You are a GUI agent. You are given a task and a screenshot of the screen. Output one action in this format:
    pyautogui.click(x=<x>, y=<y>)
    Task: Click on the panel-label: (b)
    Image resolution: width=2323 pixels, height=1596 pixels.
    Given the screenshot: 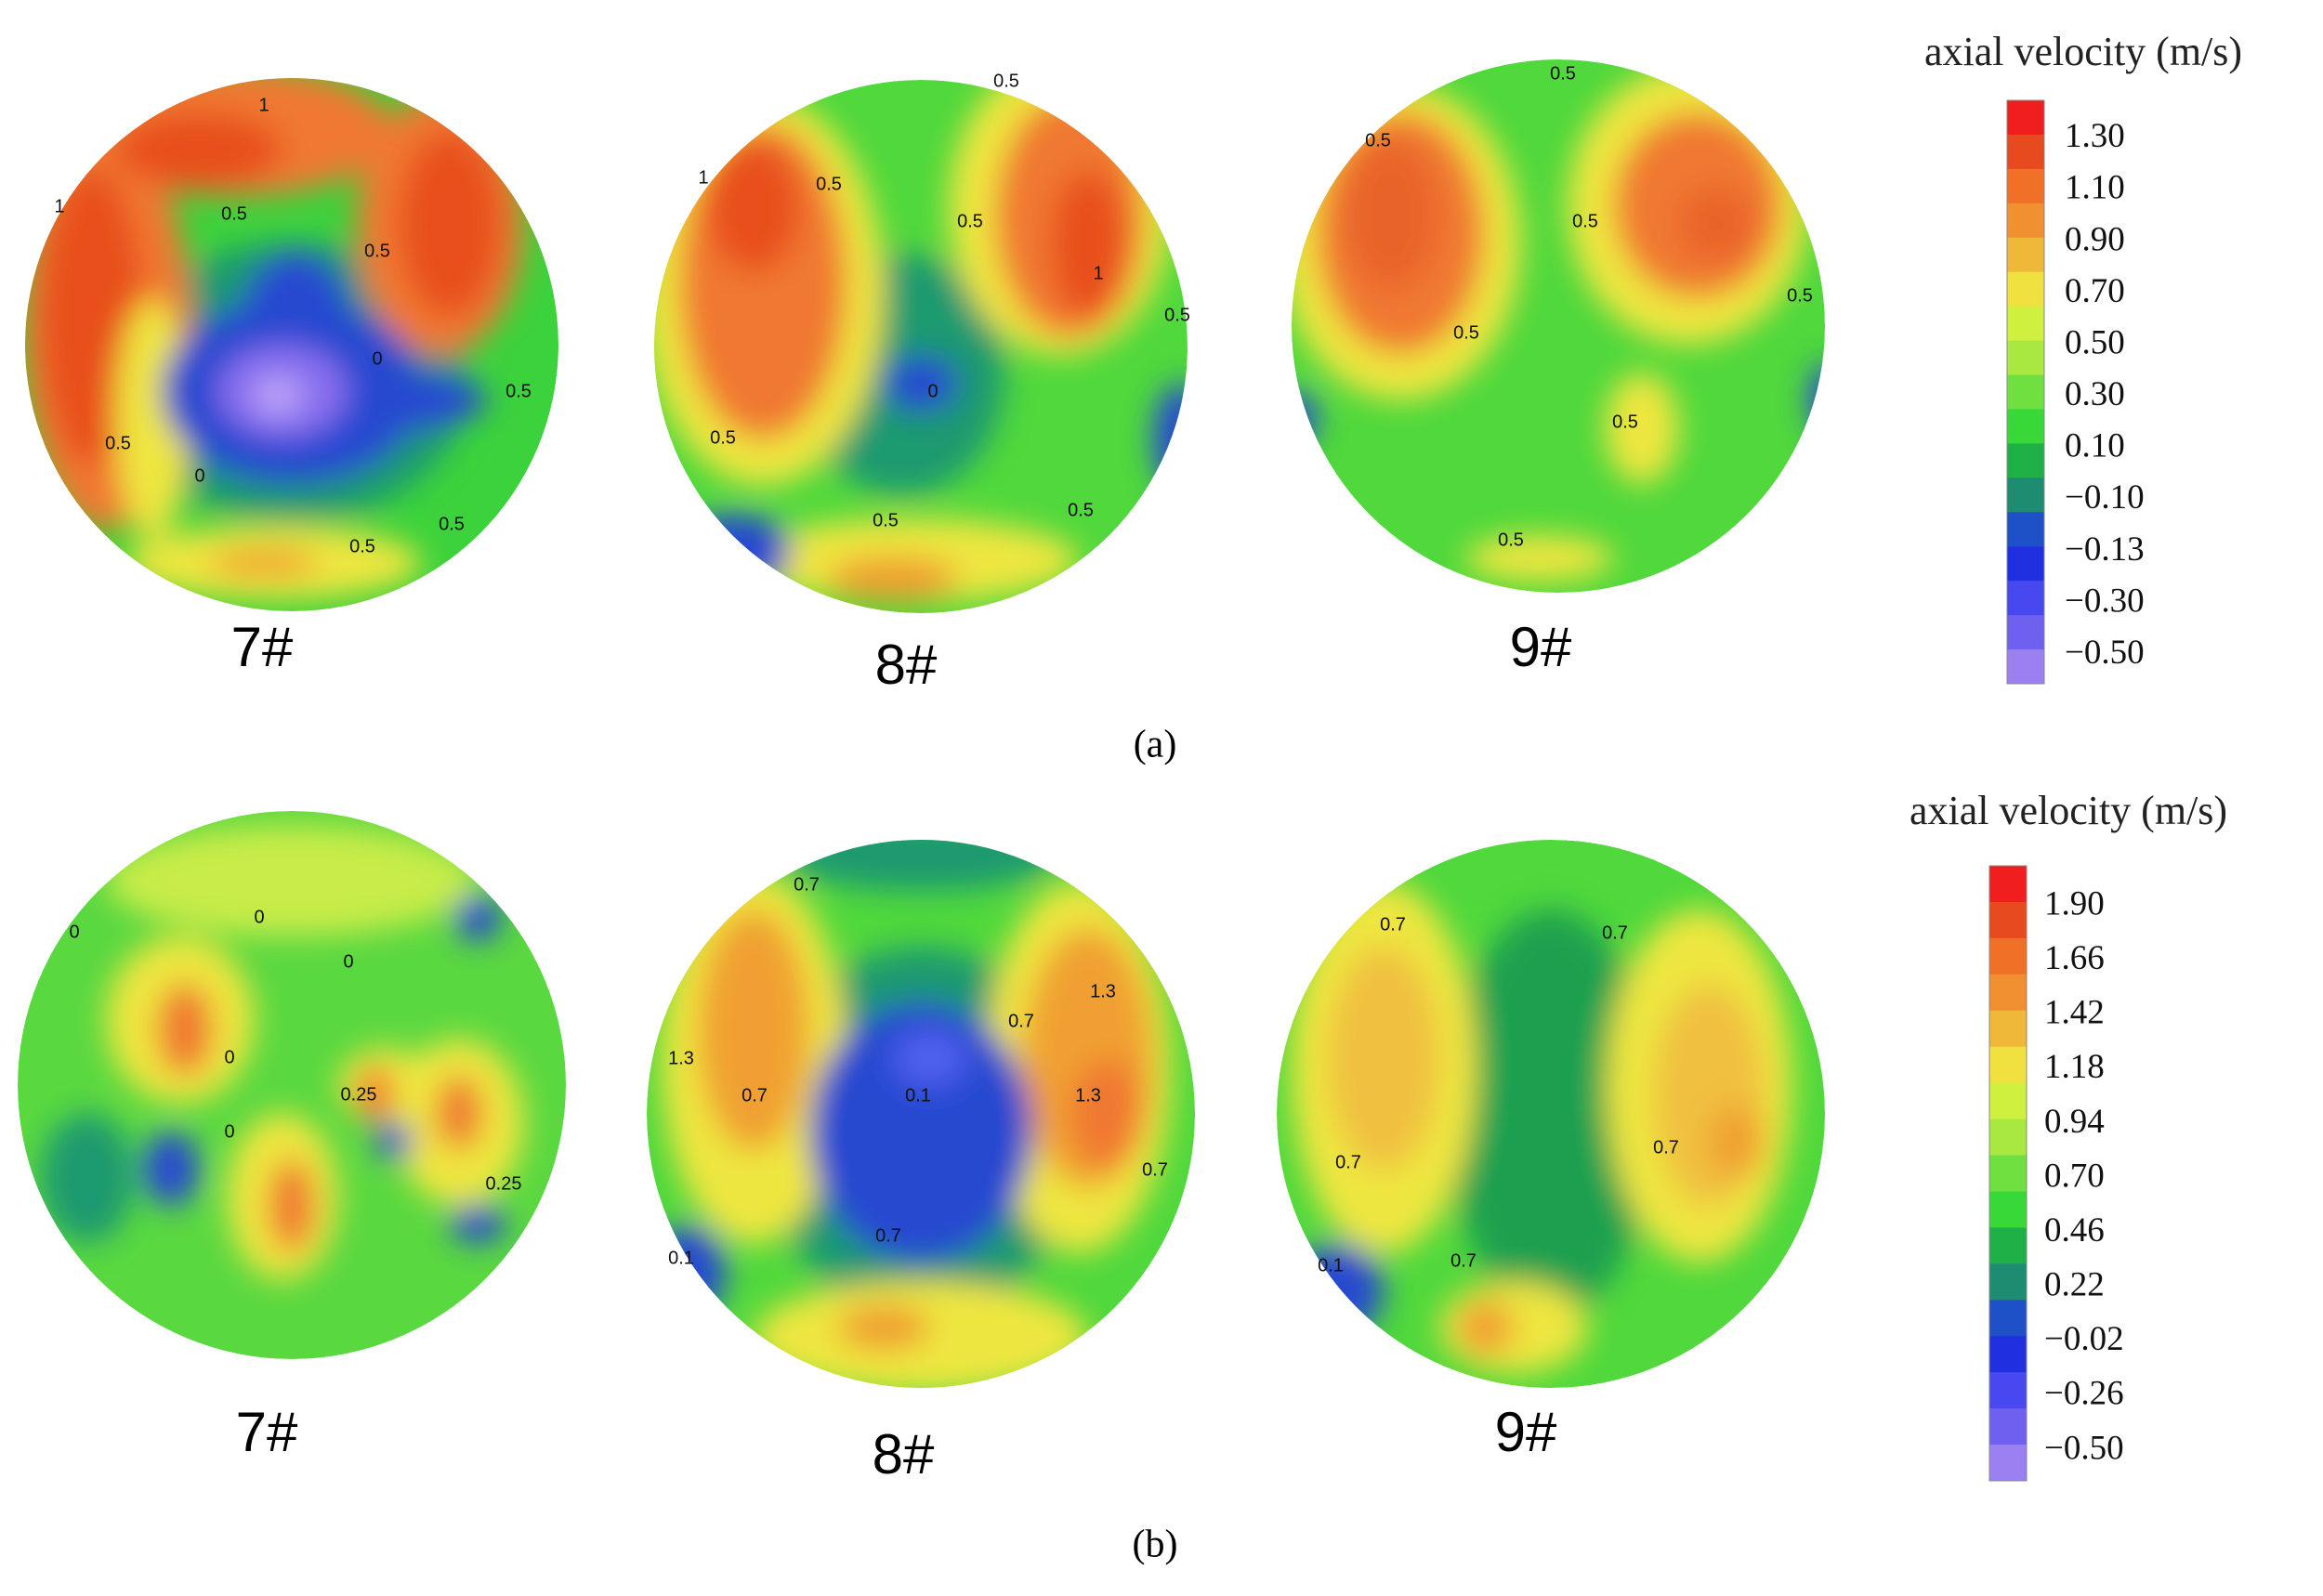 What is the action you would take?
    pyautogui.click(x=1155, y=1545)
    